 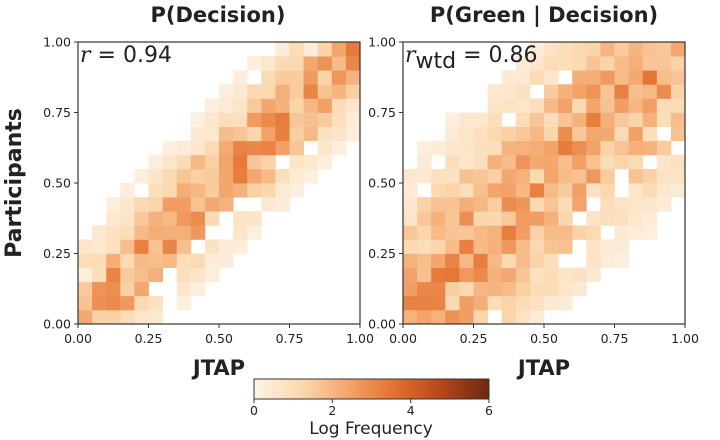 What do you see at coordinates (474, 338) in the screenshot?
I see `x-tick-label: 0.25` at bounding box center [474, 338].